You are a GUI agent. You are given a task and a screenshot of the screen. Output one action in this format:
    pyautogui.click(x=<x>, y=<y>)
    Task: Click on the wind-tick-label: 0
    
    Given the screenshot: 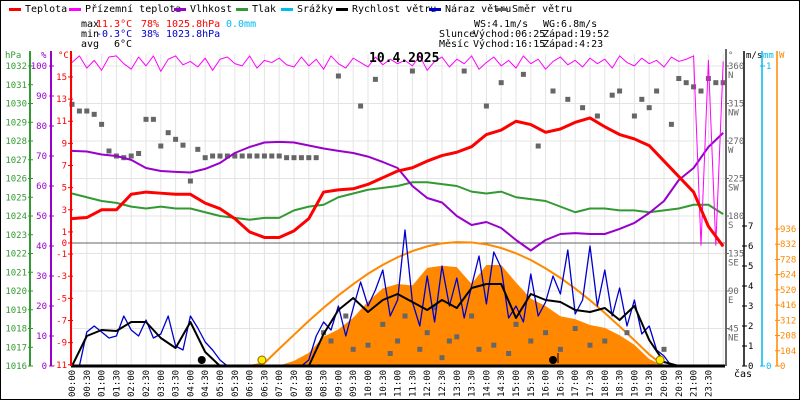 What is the action you would take?
    pyautogui.click(x=750, y=367)
    